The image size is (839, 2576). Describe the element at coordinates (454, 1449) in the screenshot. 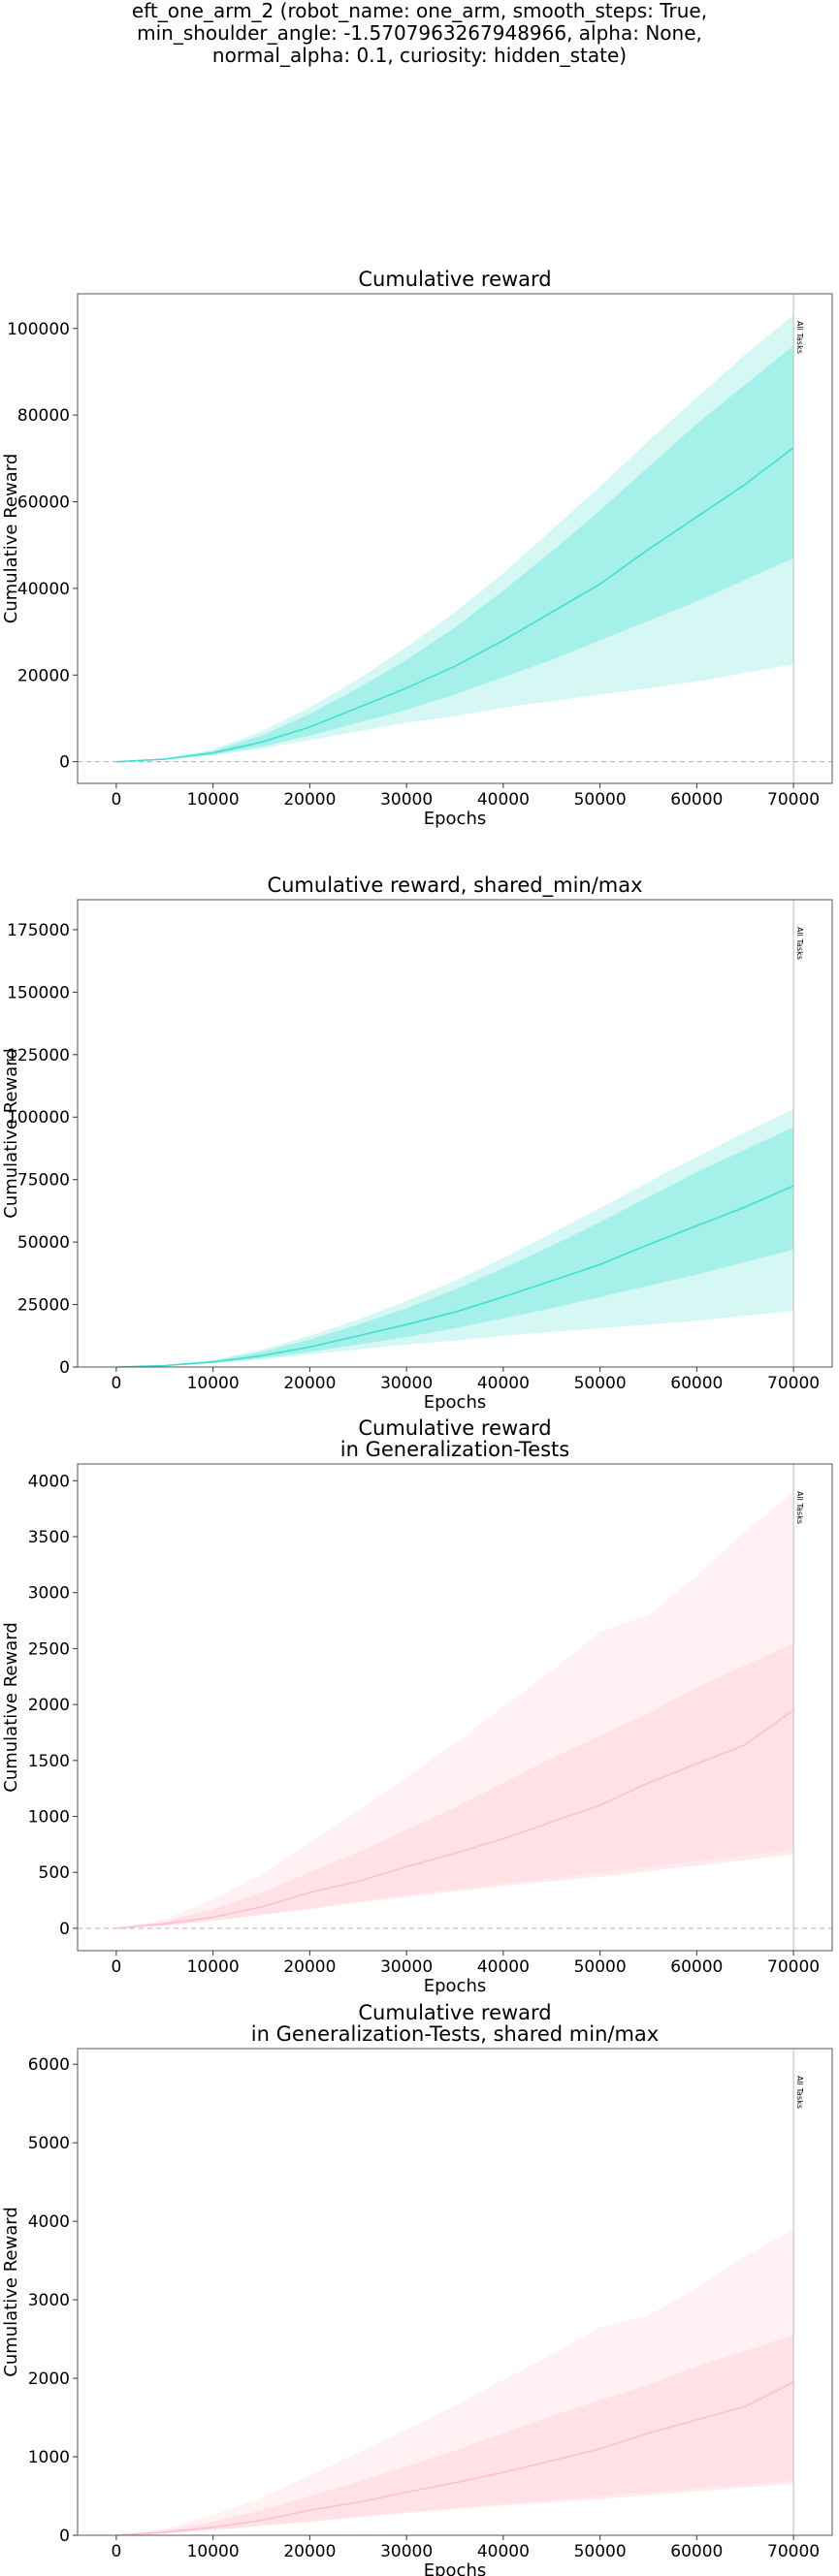

I see `chart-title: in Generalization-Tests` at that location.